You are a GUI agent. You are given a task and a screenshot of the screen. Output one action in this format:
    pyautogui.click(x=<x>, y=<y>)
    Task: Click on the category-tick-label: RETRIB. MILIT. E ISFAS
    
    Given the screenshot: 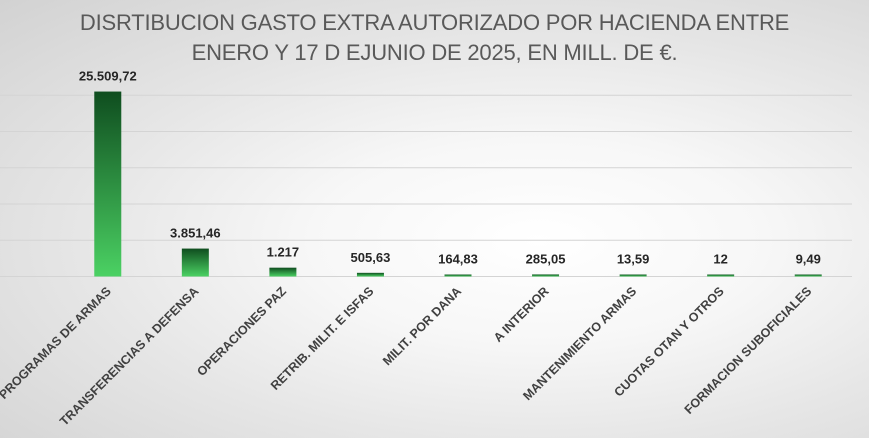 What is the action you would take?
    pyautogui.click(x=322, y=338)
    